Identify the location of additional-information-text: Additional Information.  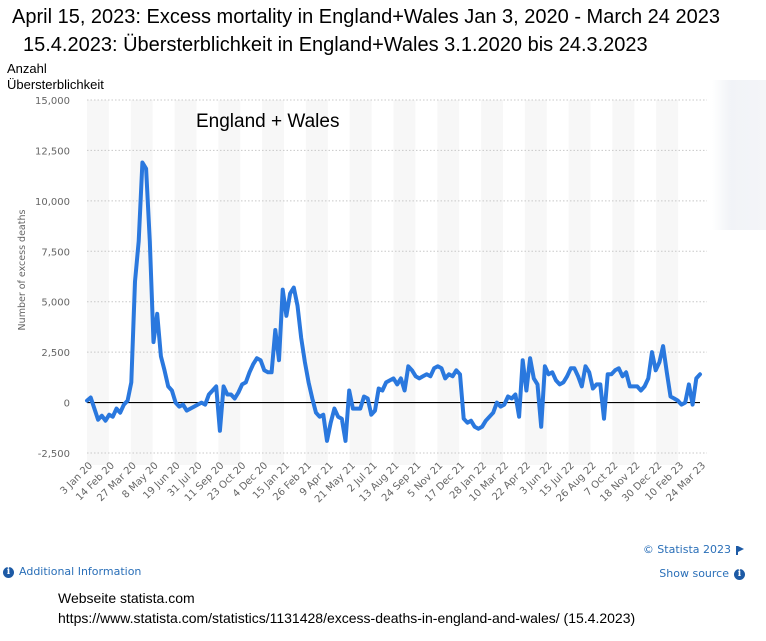
(80, 571).